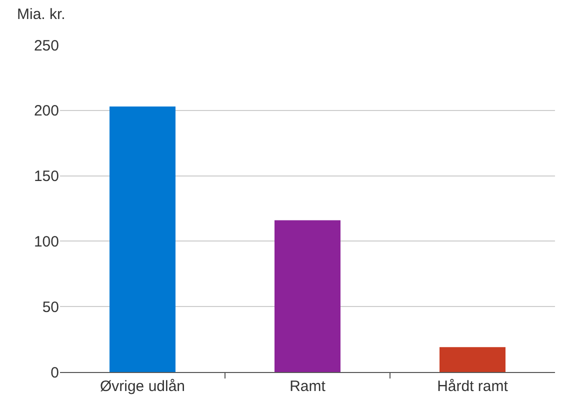  I want to click on y-tick-label: 150, so click(46, 177).